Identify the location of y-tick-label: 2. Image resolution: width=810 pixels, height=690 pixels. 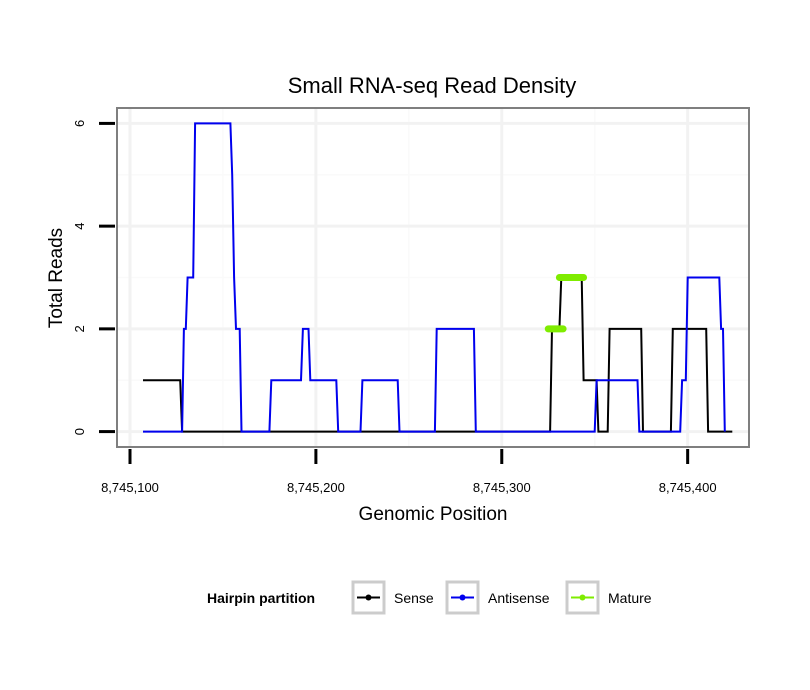
(79, 328).